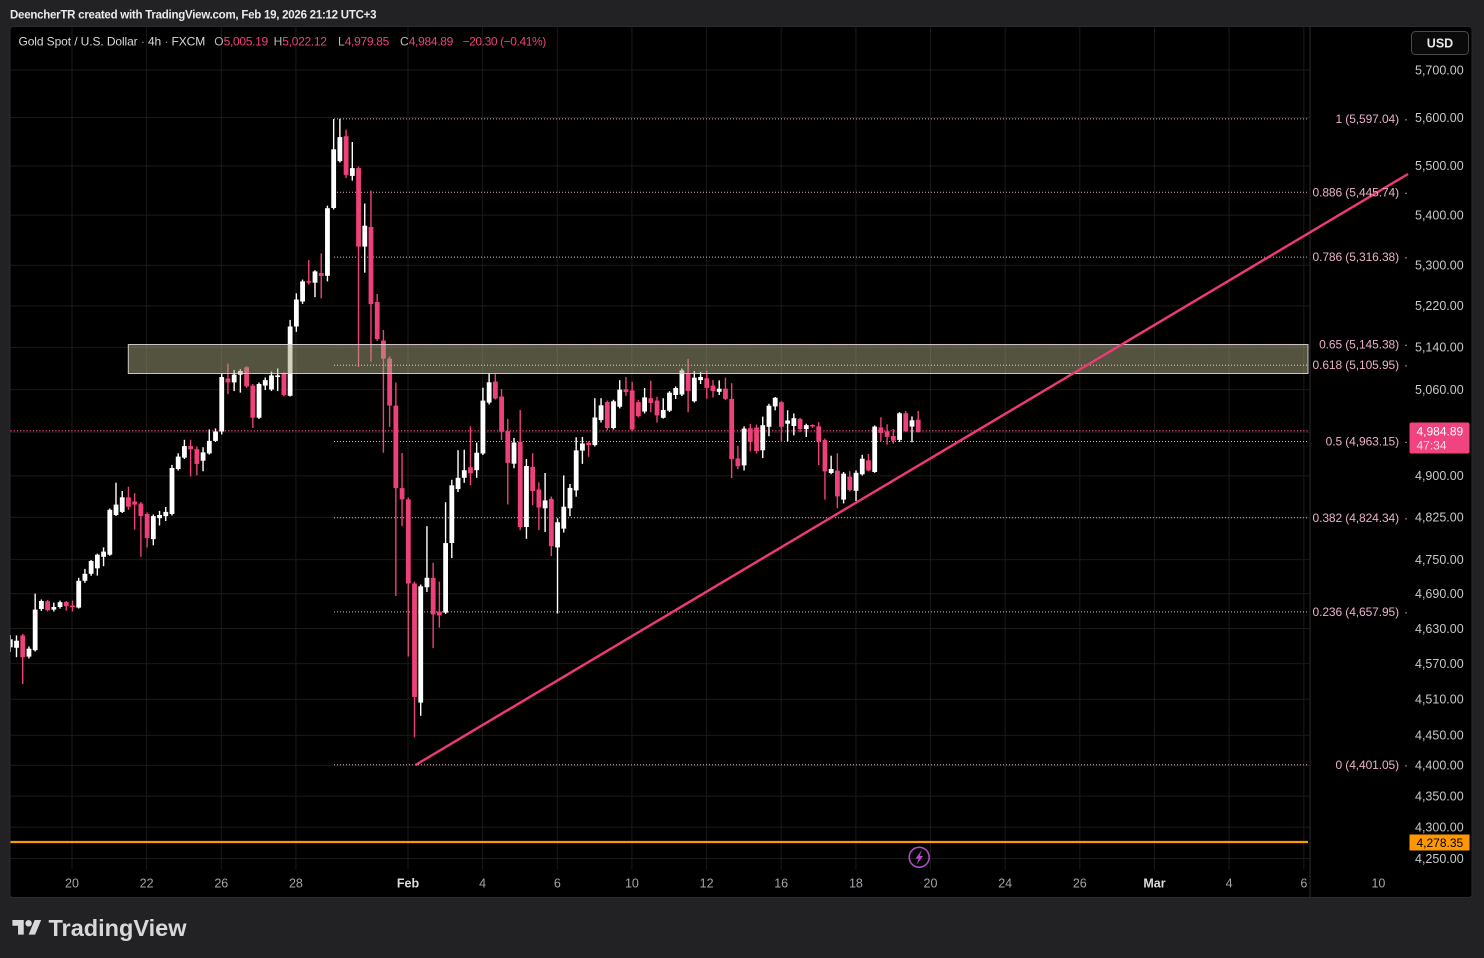 Image resolution: width=1484 pixels, height=958 pixels. I want to click on svg-text: 0.786 (5,316.38), so click(1356, 257).